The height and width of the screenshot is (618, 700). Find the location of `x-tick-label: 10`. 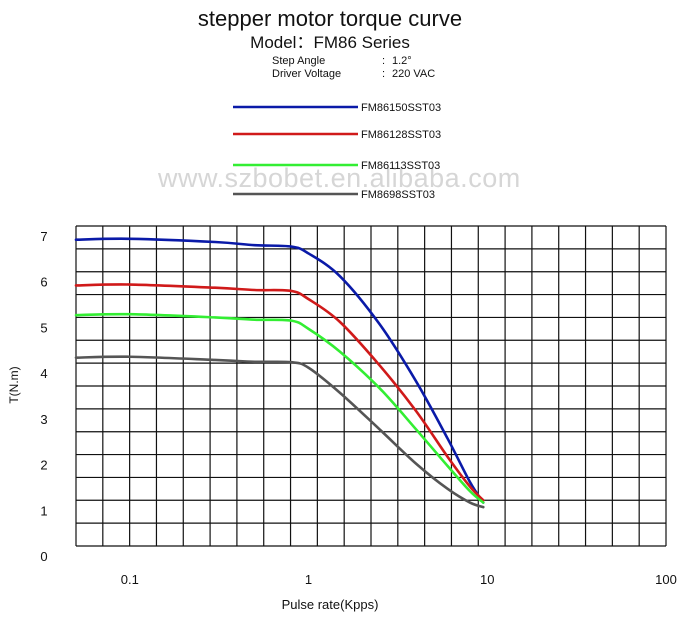

x-tick-label: 10 is located at coordinates (487, 579).